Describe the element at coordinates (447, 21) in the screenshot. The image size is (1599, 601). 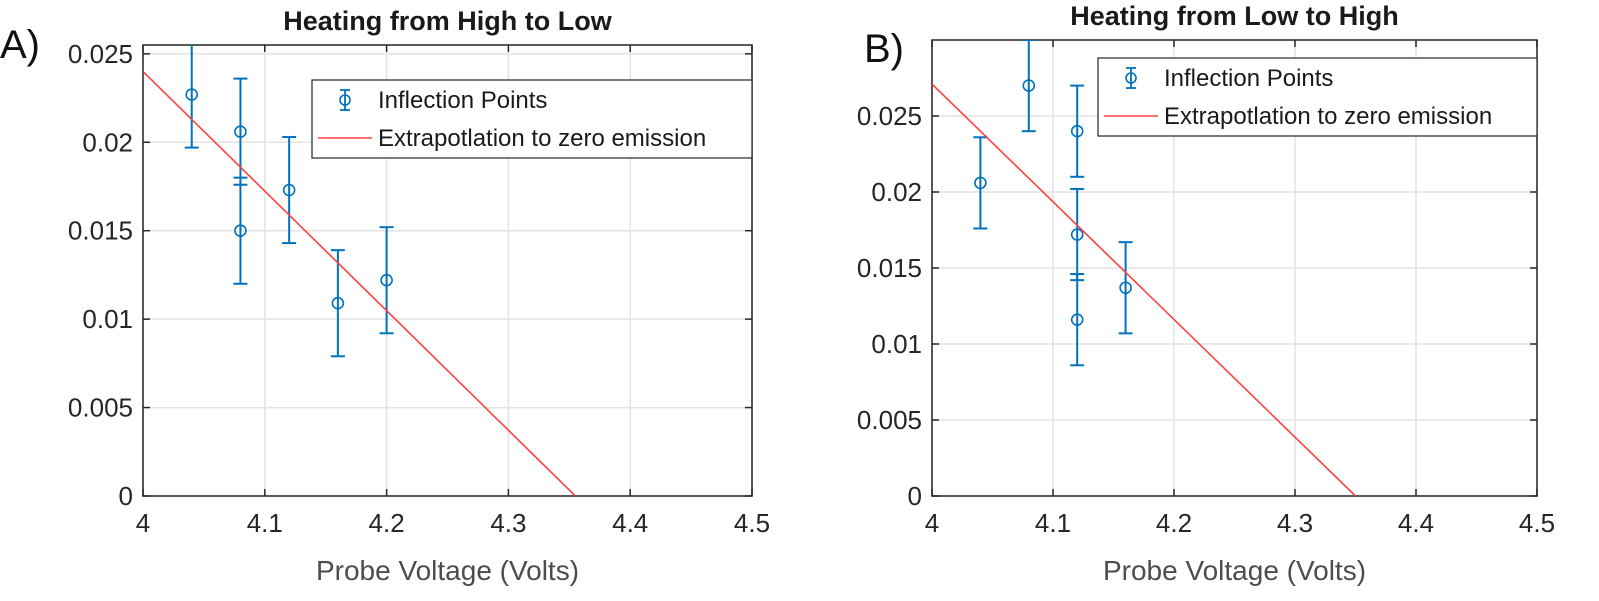
I see `chart-title: Heating from High to Low` at that location.